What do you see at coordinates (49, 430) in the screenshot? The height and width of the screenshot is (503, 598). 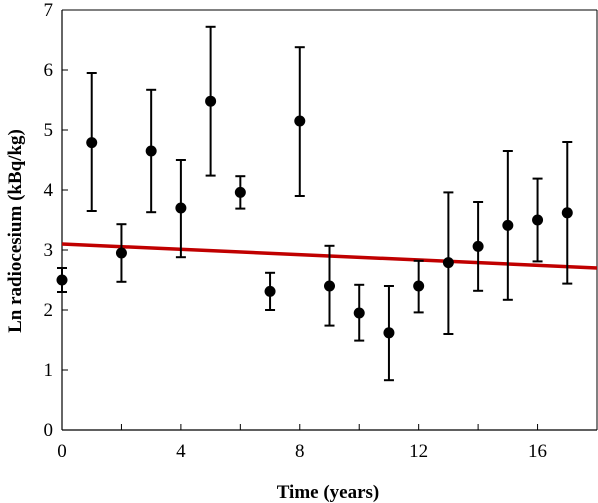 I see `y-tick-label: 0` at bounding box center [49, 430].